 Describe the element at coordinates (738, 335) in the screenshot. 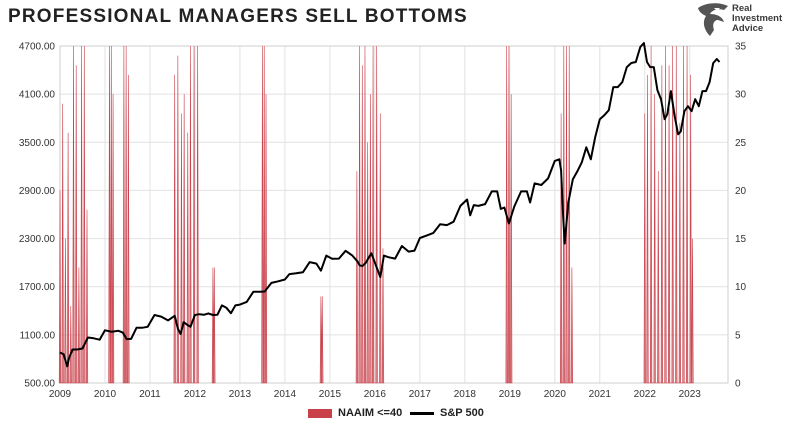

I see `y-right-tick-label: 5` at that location.